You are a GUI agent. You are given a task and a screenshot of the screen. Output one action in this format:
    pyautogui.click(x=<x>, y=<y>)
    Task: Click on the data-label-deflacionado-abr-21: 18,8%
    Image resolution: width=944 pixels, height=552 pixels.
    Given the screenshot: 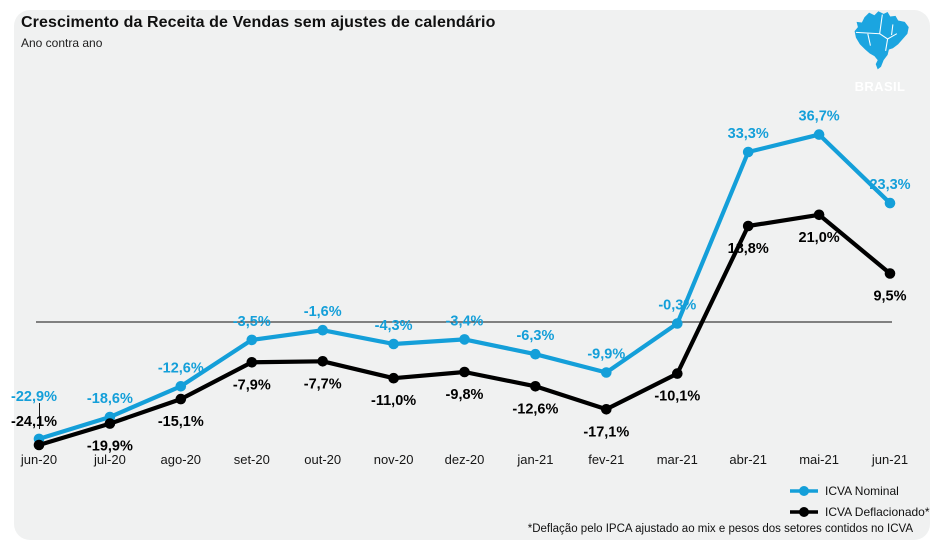 What is the action you would take?
    pyautogui.click(x=748, y=249)
    